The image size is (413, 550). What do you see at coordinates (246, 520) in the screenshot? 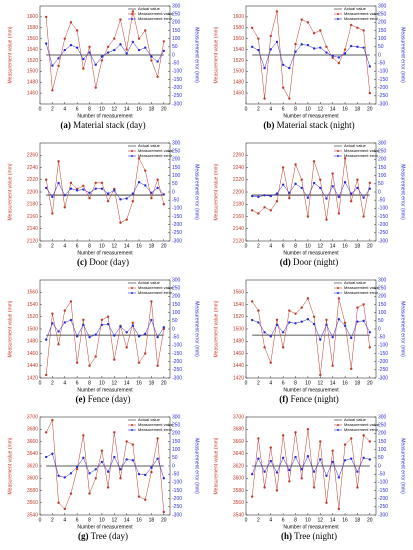
I see `x-tick-label: 0` at bounding box center [246, 520].